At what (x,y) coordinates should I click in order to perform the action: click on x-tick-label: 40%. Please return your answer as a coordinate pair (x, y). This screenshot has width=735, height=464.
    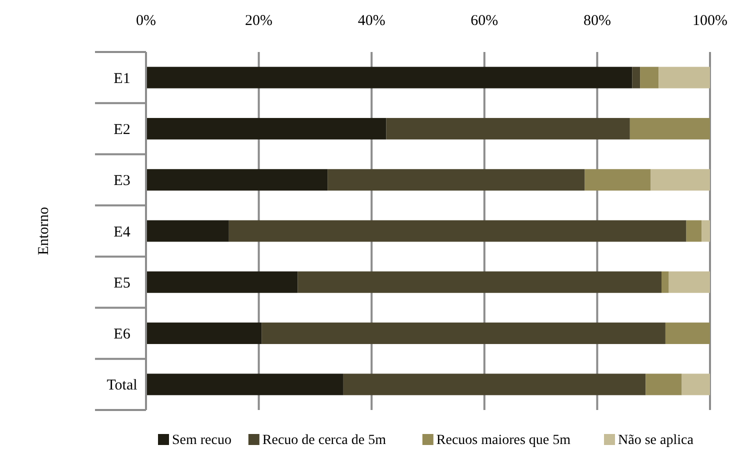
    Looking at the image, I should click on (372, 21).